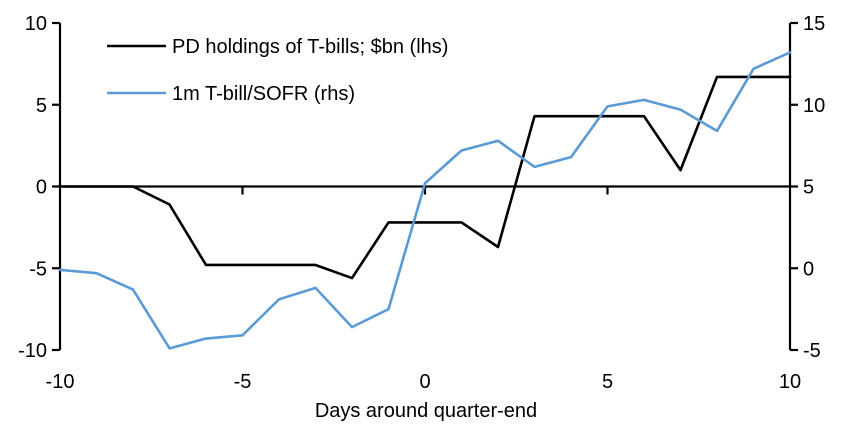 The height and width of the screenshot is (432, 852). I want to click on x-axis-title: Days around quarter-end, so click(426, 411).